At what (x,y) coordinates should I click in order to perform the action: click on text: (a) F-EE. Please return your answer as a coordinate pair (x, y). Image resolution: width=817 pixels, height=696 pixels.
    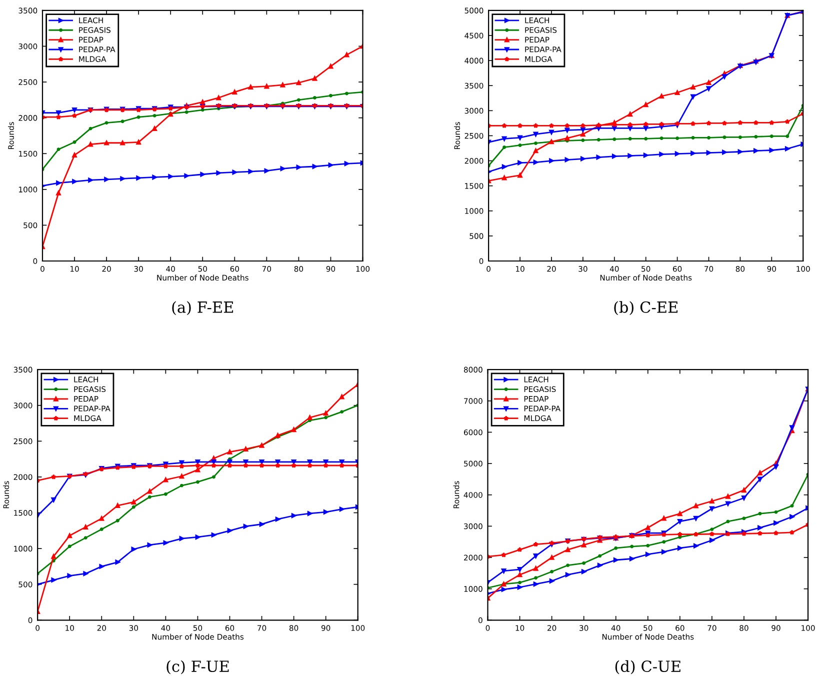
    Looking at the image, I should click on (203, 308).